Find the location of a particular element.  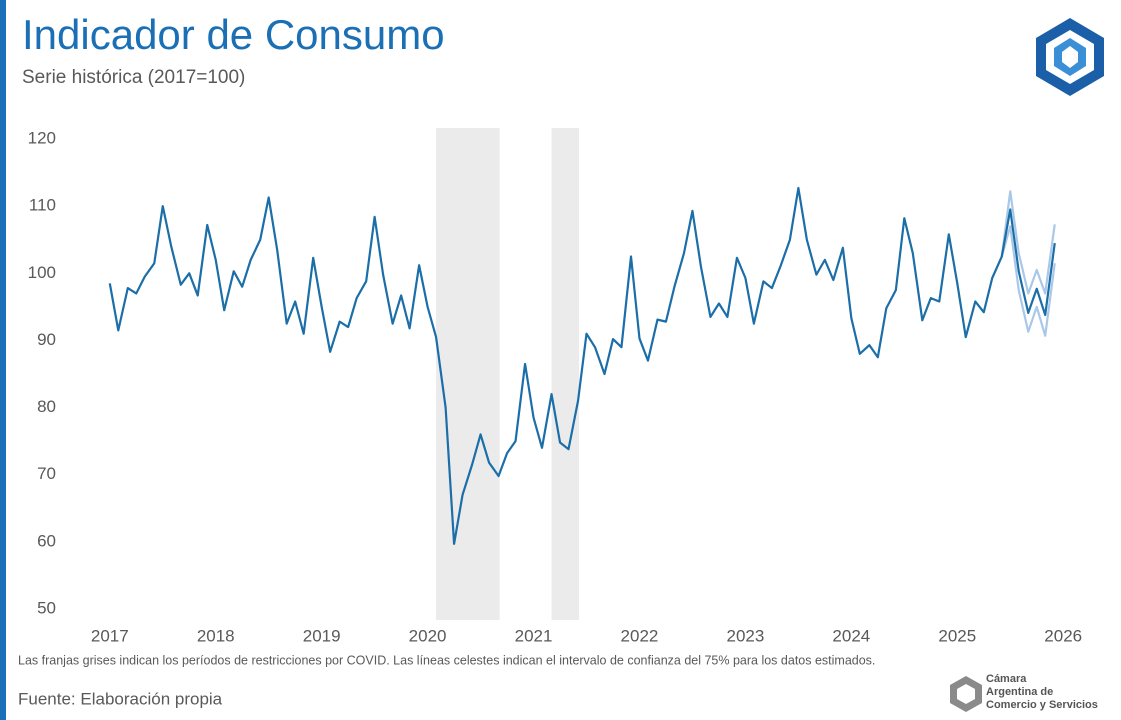

y-tick-label: 100 is located at coordinates (42, 272).